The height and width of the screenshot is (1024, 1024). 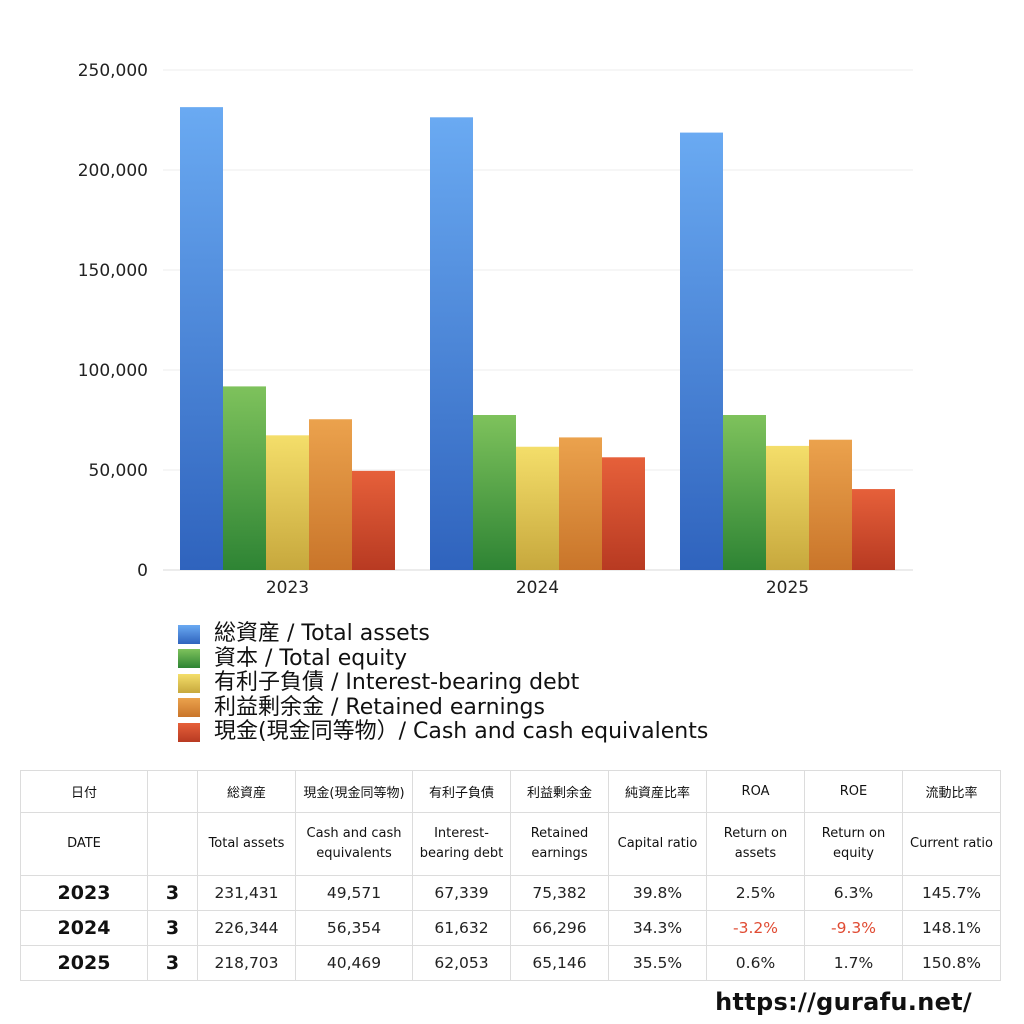 What do you see at coordinates (787, 588) in the screenshot?
I see `x-tick-label: 2025` at bounding box center [787, 588].